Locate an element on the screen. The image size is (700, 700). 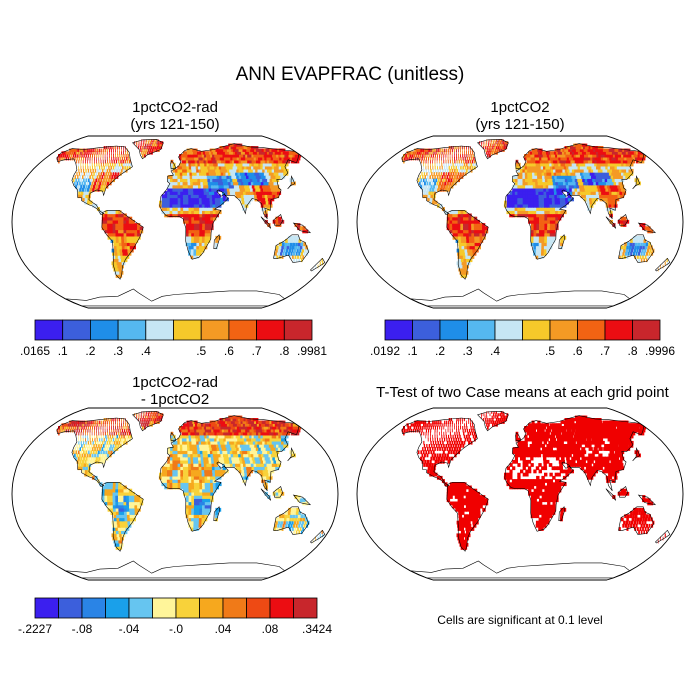
map-panel-ttest is located at coordinates (520, 494).